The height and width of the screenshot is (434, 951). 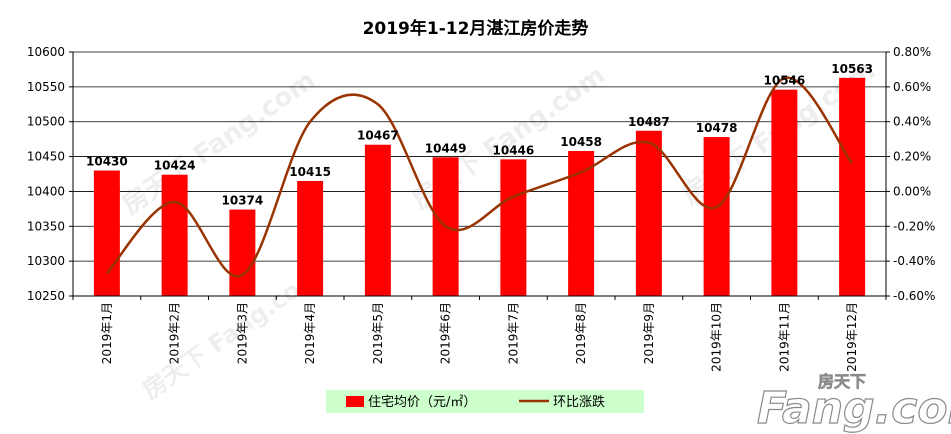 What do you see at coordinates (852, 337) in the screenshot?
I see `x-tick-label: 2019年12月` at bounding box center [852, 337].